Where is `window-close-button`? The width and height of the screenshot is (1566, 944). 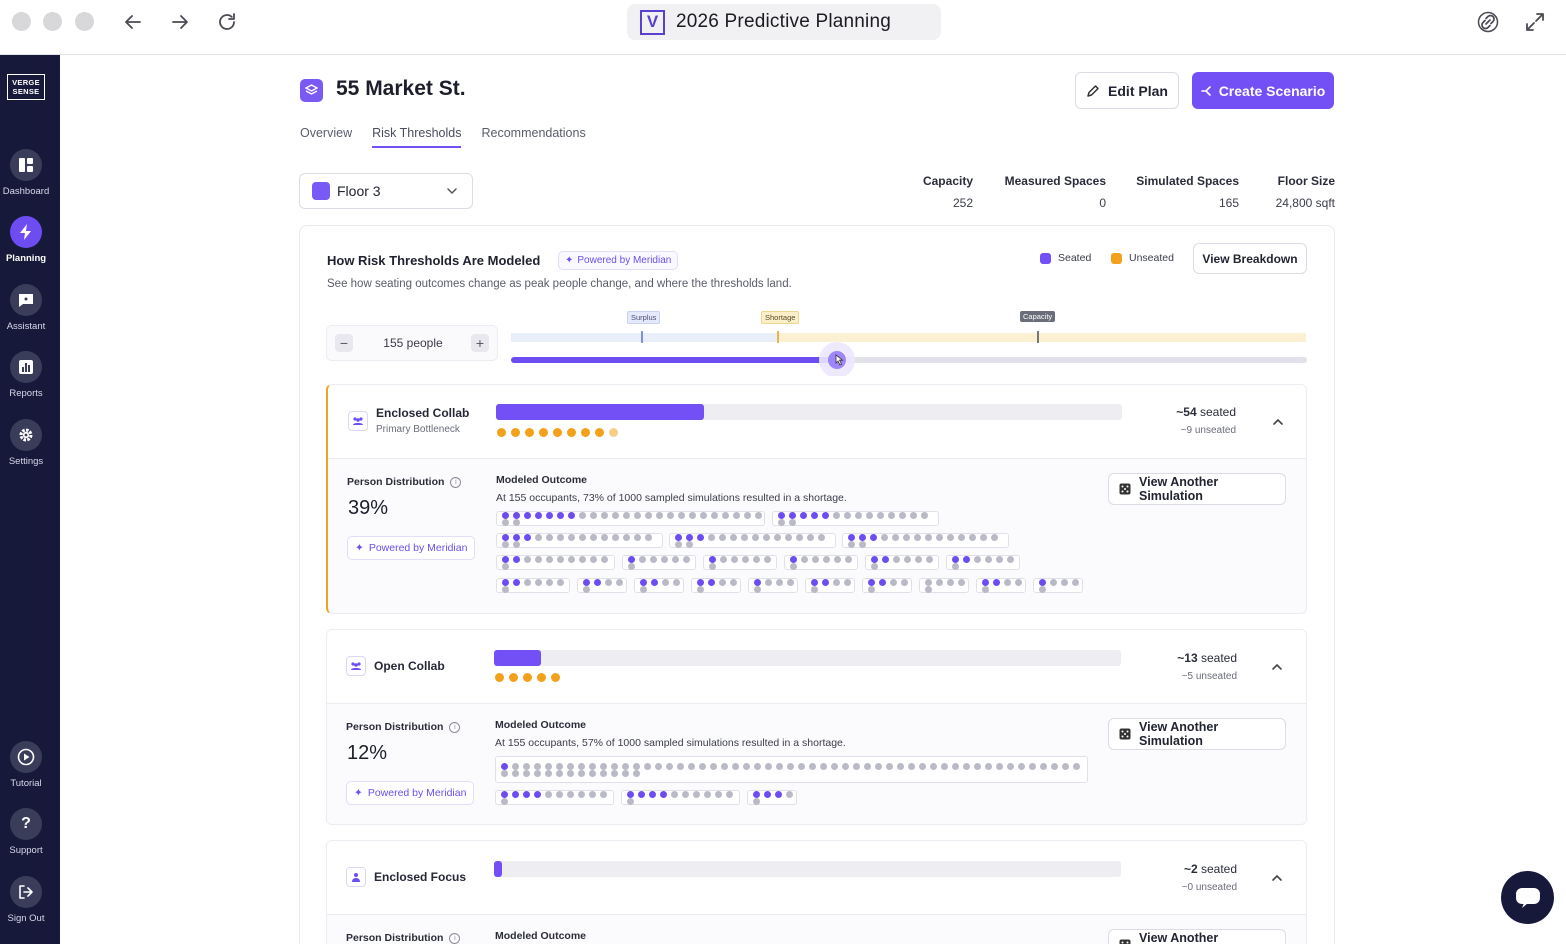
window-close-button is located at coordinates (21, 21).